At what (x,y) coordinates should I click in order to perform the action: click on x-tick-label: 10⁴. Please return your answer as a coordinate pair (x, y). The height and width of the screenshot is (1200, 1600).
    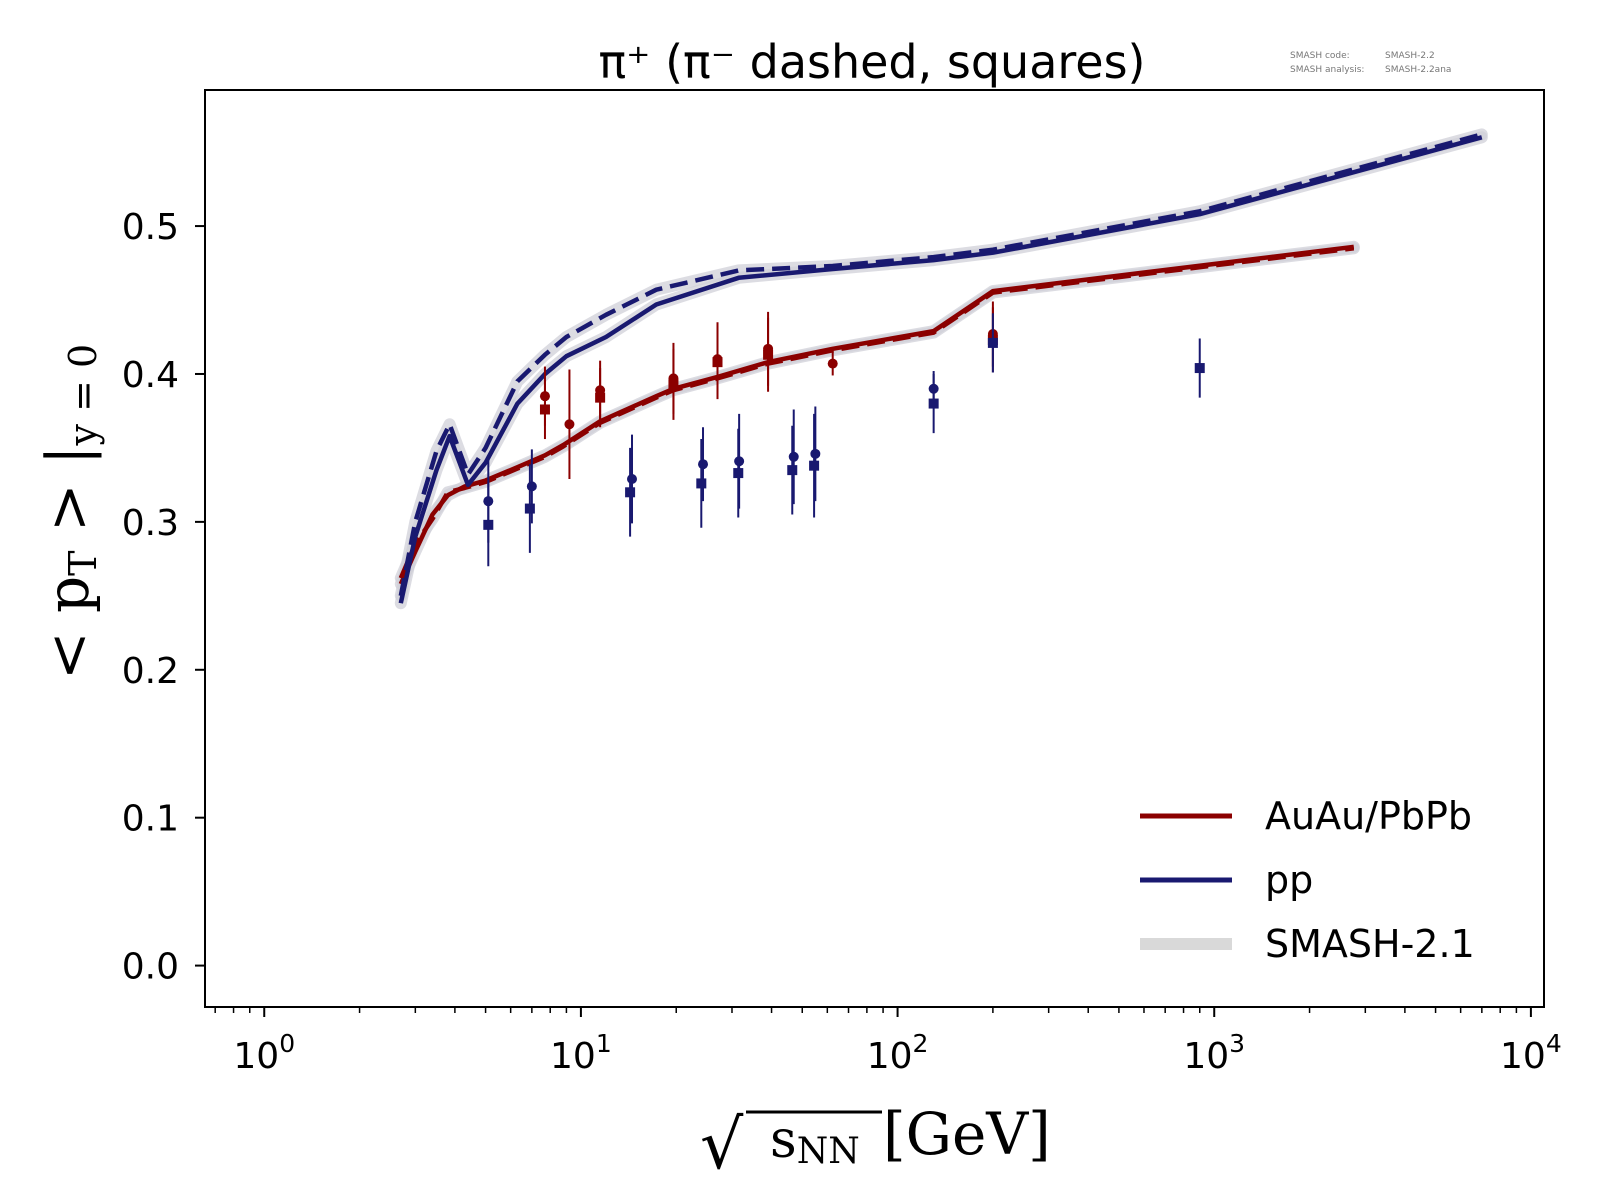
    Looking at the image, I should click on (1531, 1053).